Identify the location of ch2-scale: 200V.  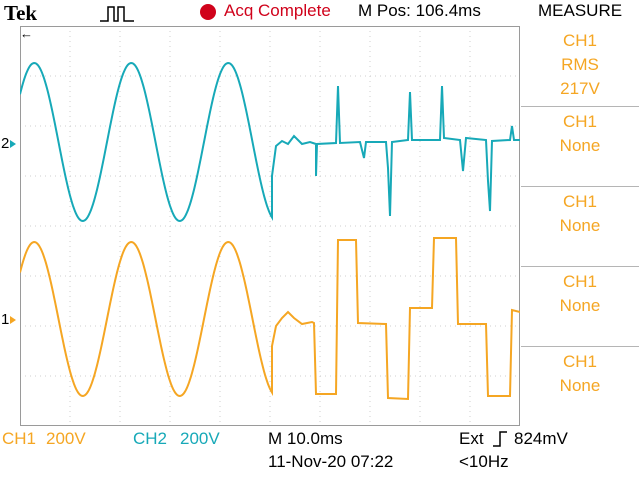
(200, 438).